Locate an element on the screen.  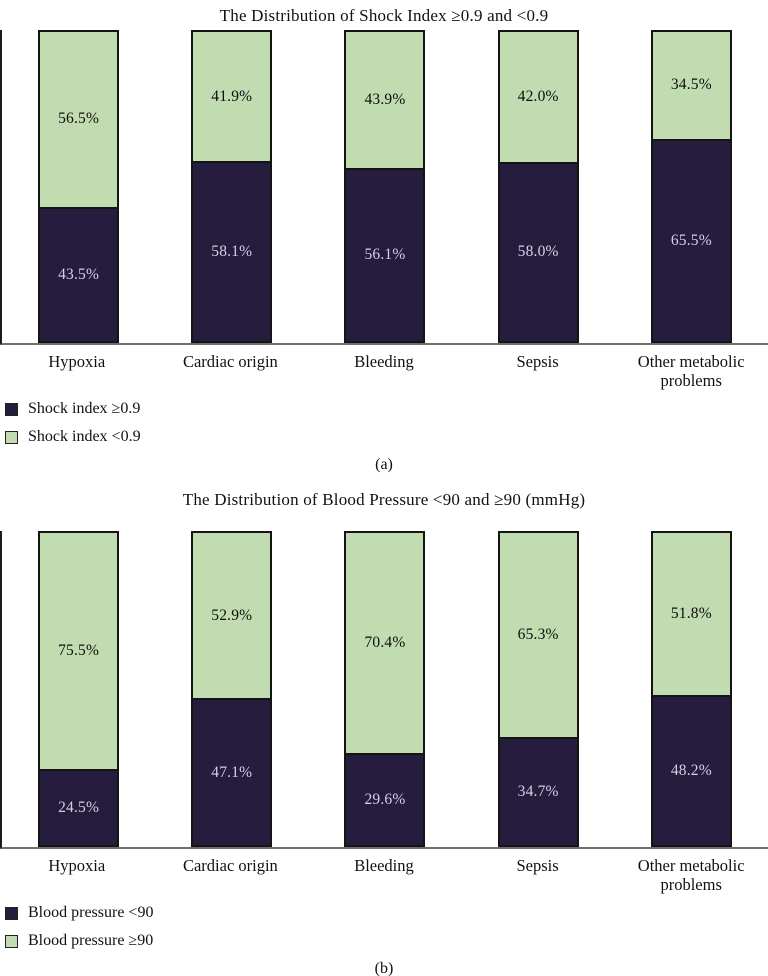
segment-shock-index-0-9: 65.5% is located at coordinates (691, 239).